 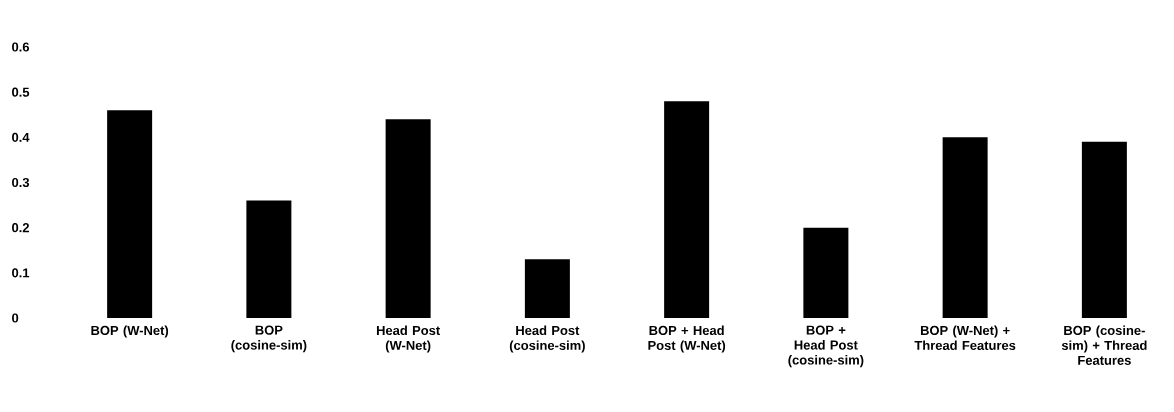 What do you see at coordinates (21, 273) in the screenshot?
I see `y-tick-label: 0.1` at bounding box center [21, 273].